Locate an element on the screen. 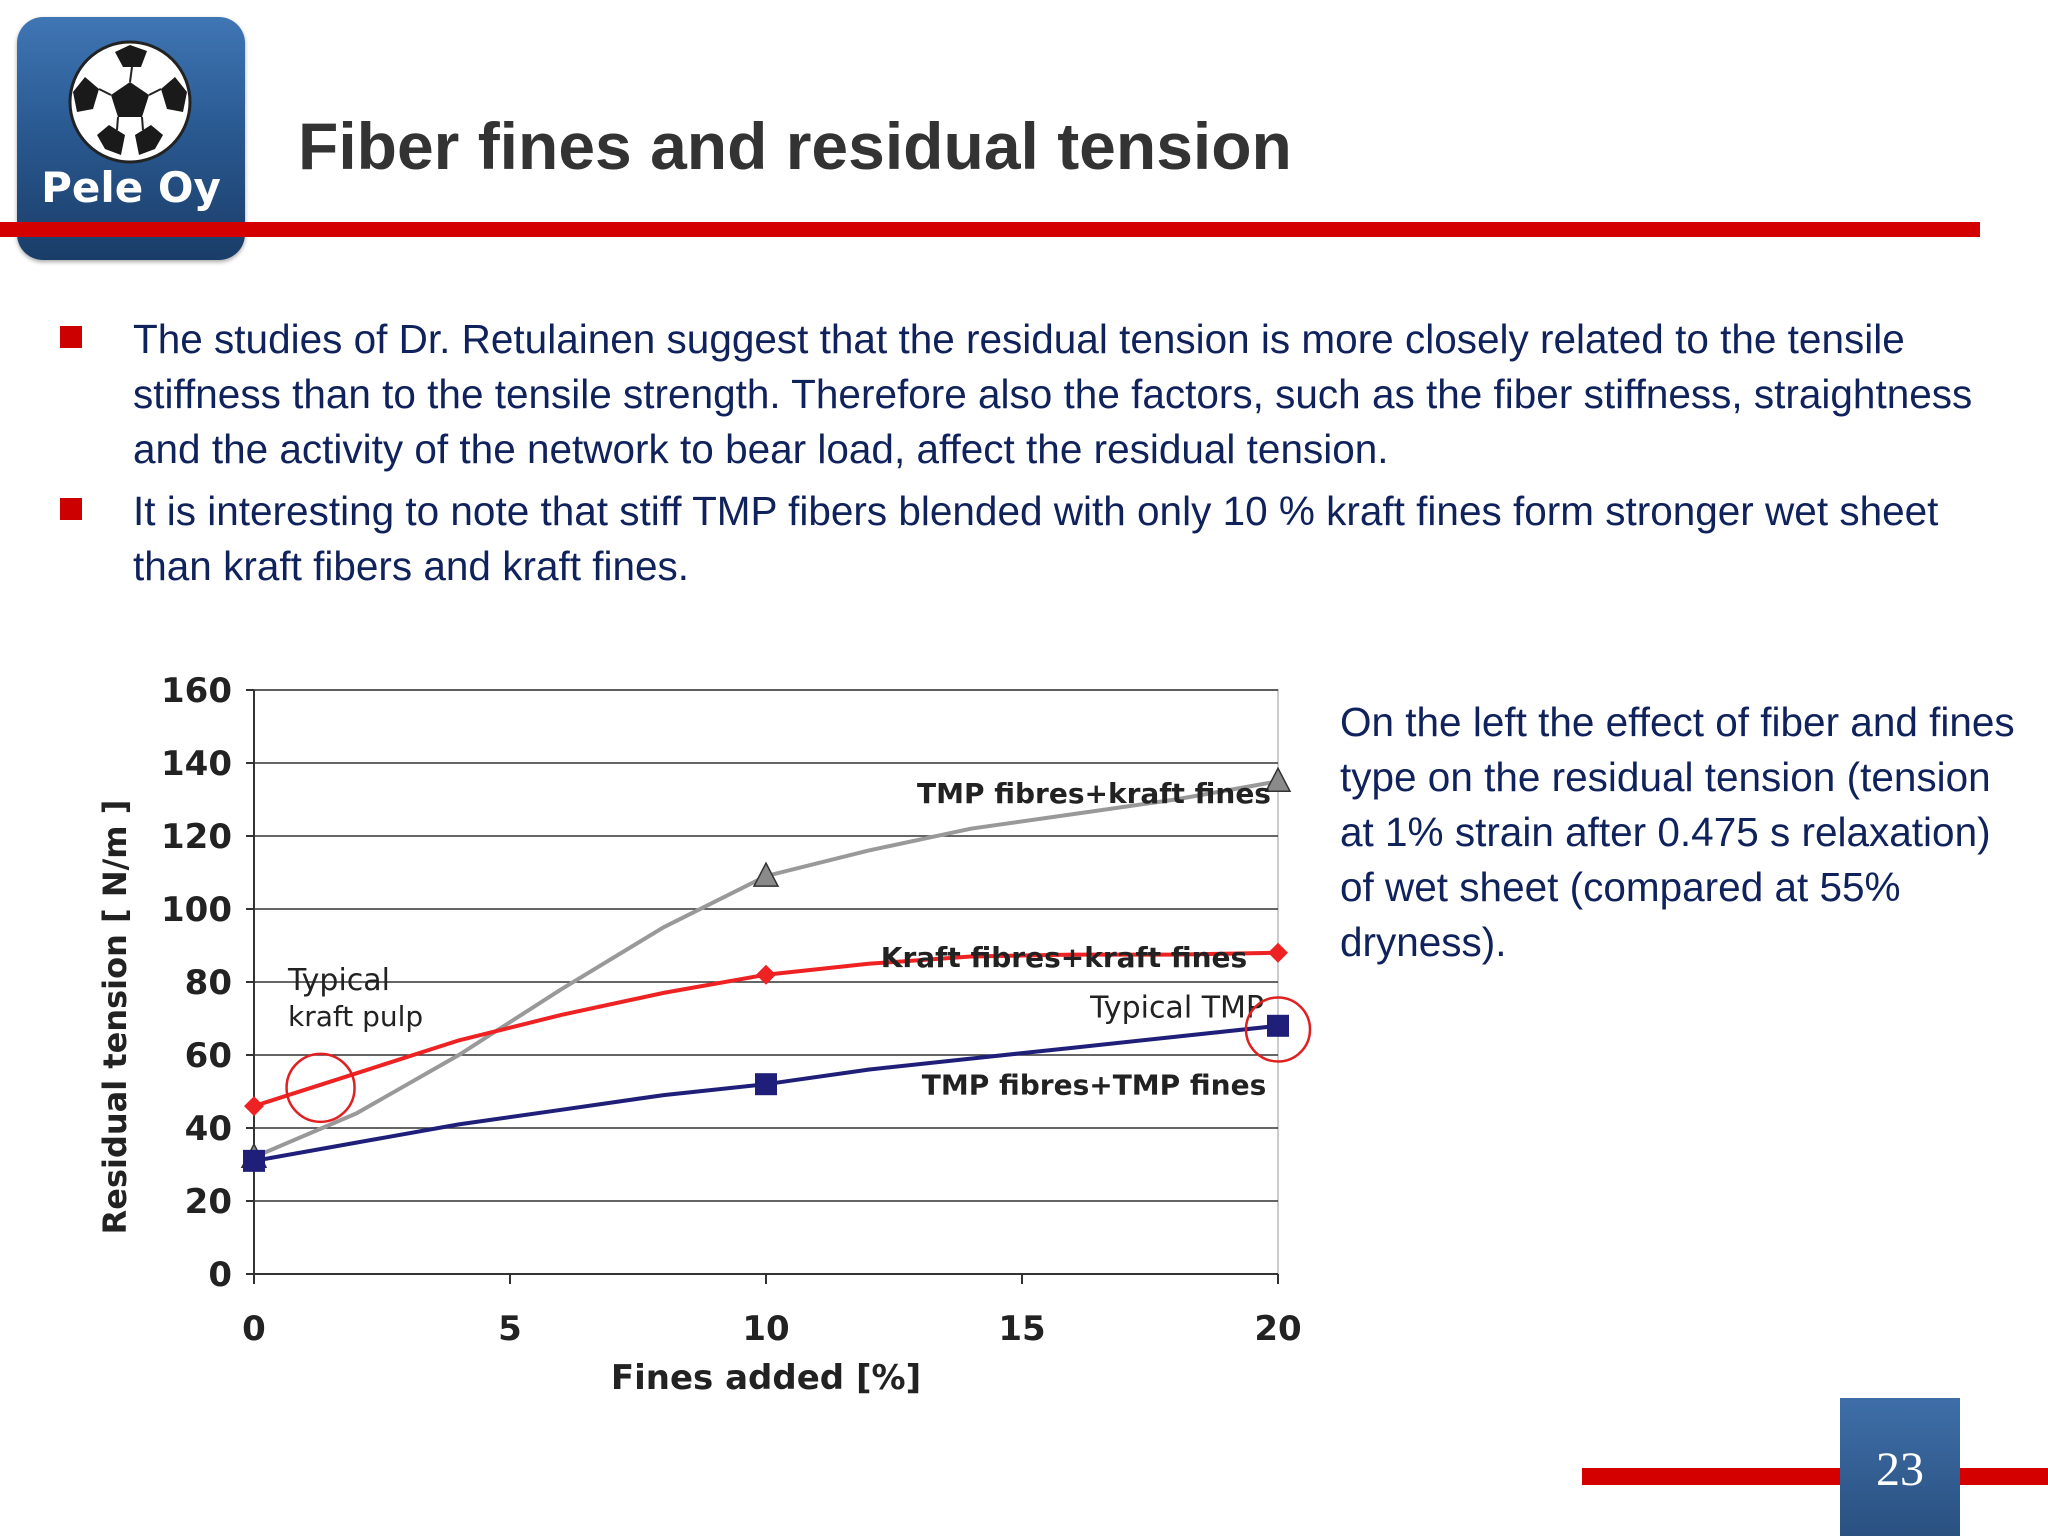 The image size is (2048, 1536). y-tick-label: 120 is located at coordinates (196, 837).